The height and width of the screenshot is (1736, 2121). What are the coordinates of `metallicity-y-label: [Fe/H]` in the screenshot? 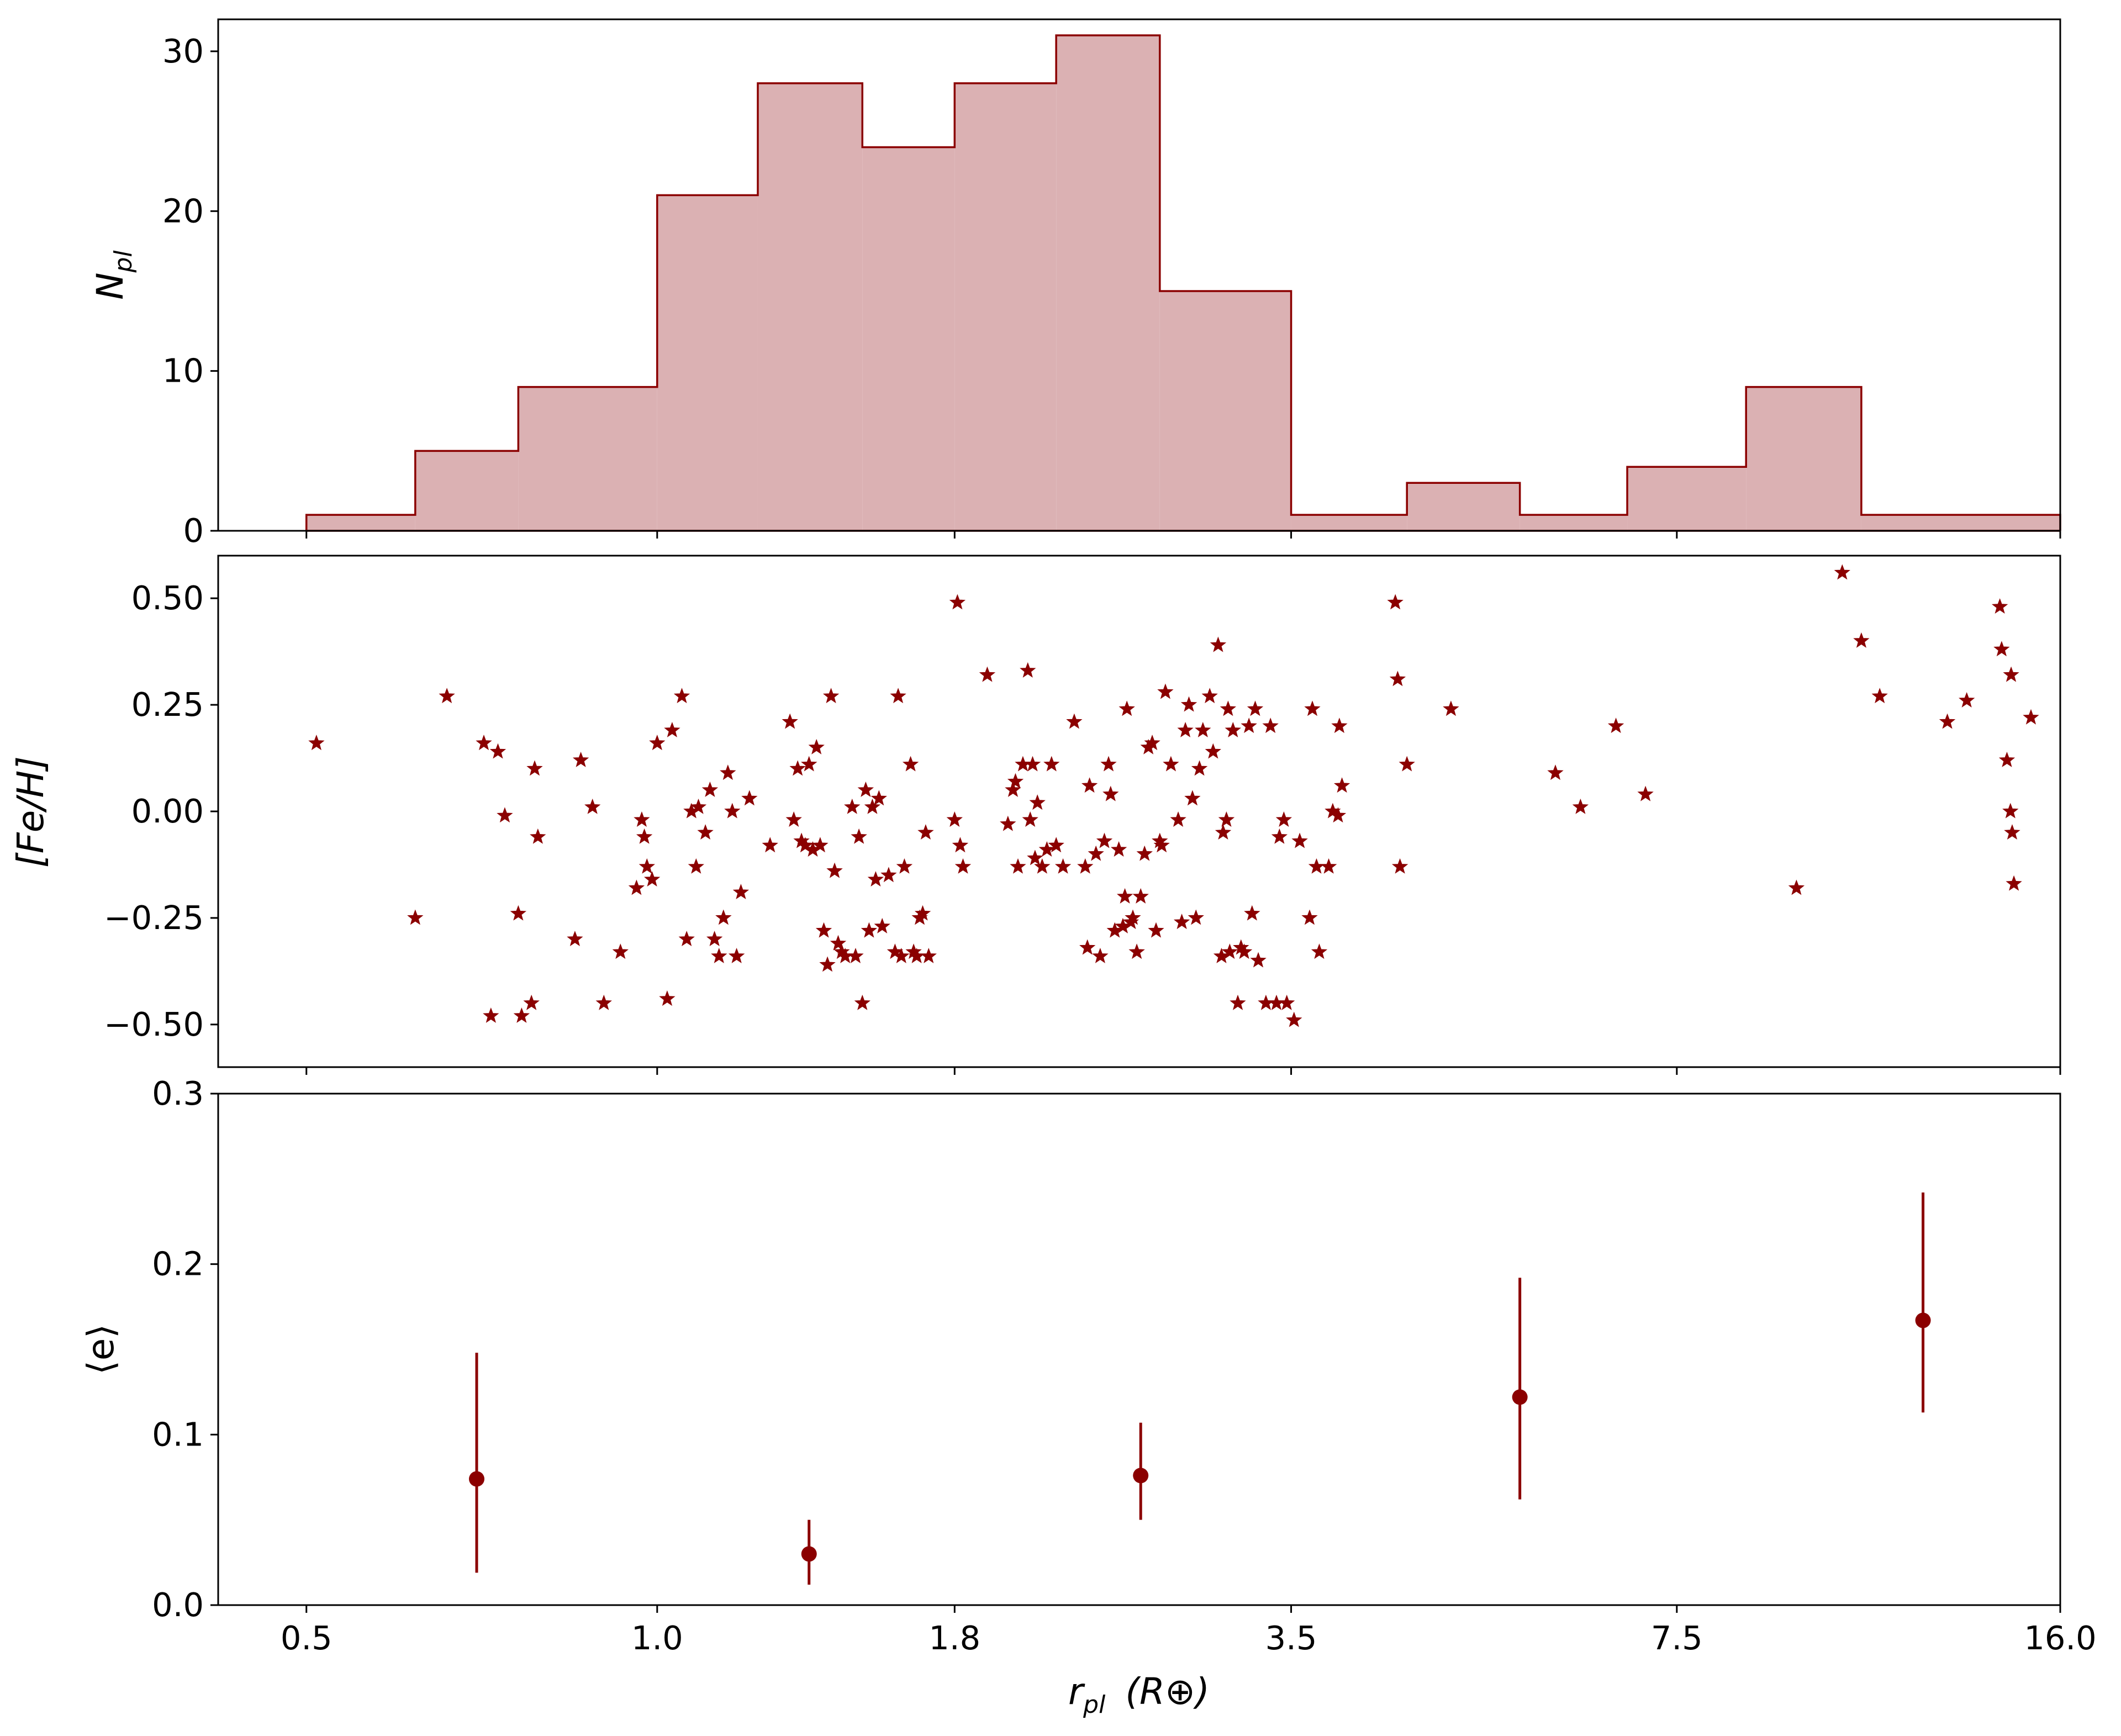 It's located at (30, 812).